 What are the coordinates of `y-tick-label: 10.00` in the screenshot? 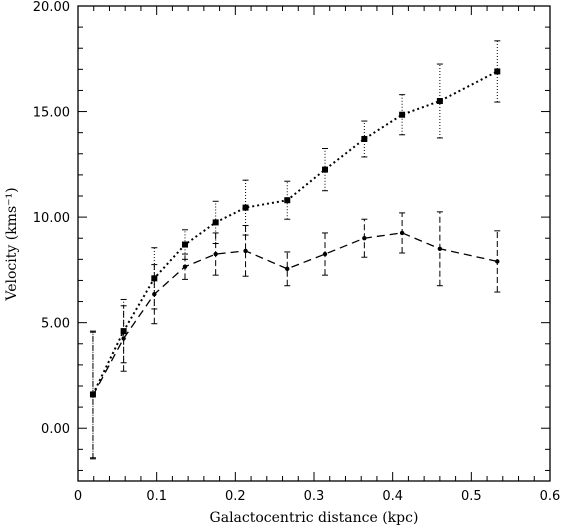 It's located at (51, 218).